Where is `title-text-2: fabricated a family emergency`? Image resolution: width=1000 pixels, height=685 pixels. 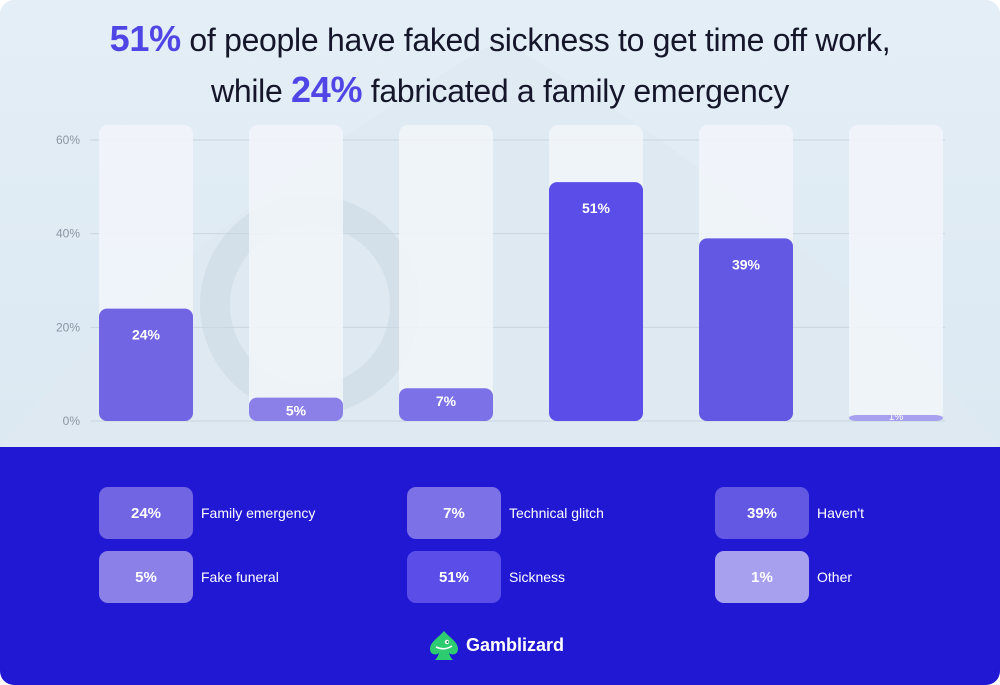
title-text-2: fabricated a family emergency is located at coordinates (575, 91).